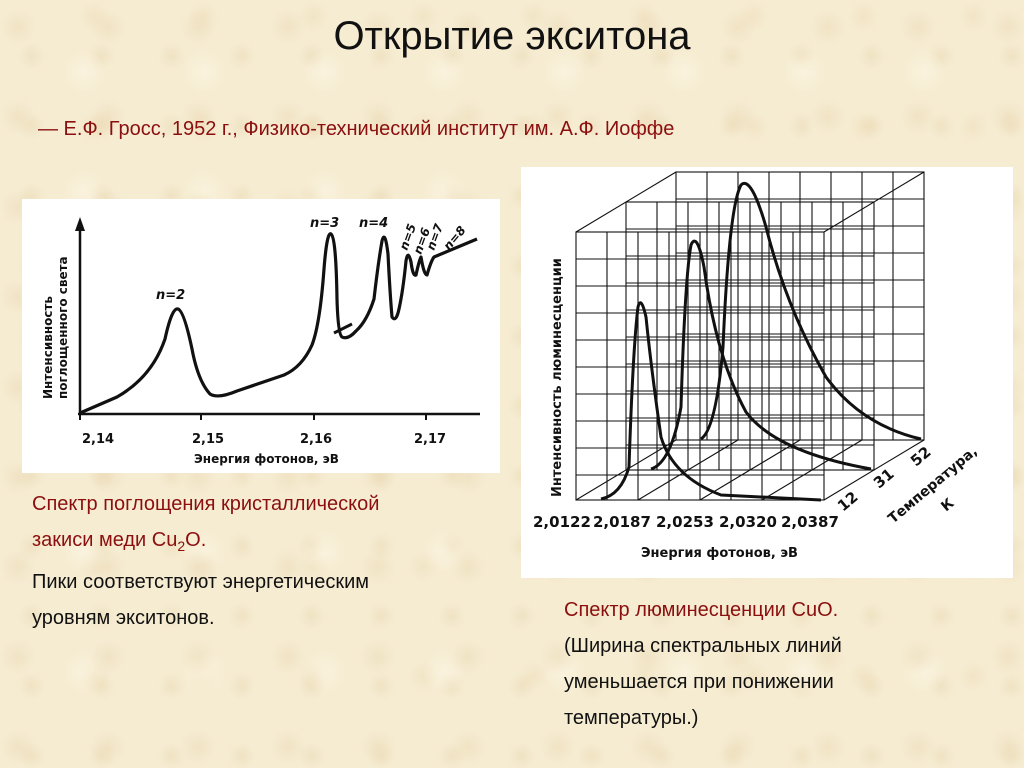 The height and width of the screenshot is (768, 1024). Describe the element at coordinates (208, 439) in the screenshot. I see `x-tick-label: 2,15` at that location.